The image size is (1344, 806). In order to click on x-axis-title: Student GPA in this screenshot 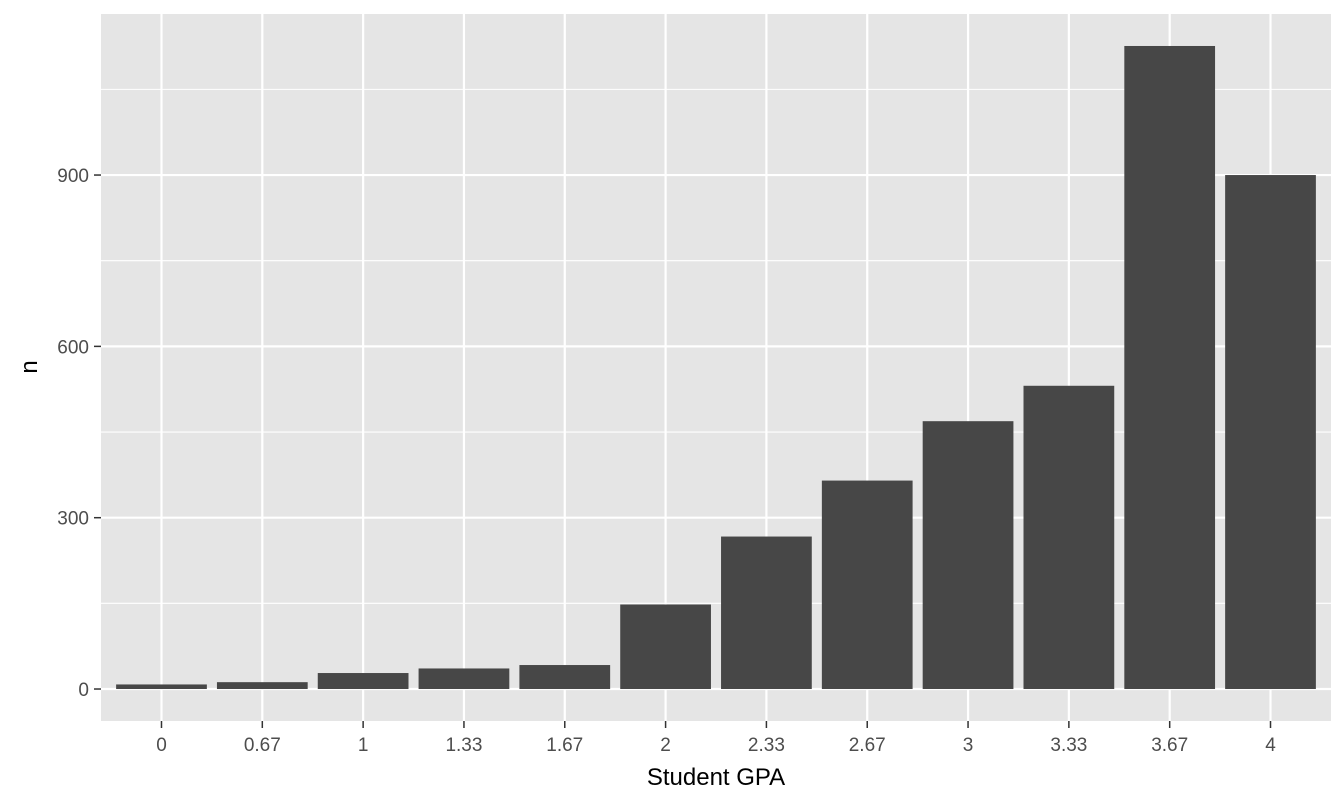, I will do `click(716, 777)`.